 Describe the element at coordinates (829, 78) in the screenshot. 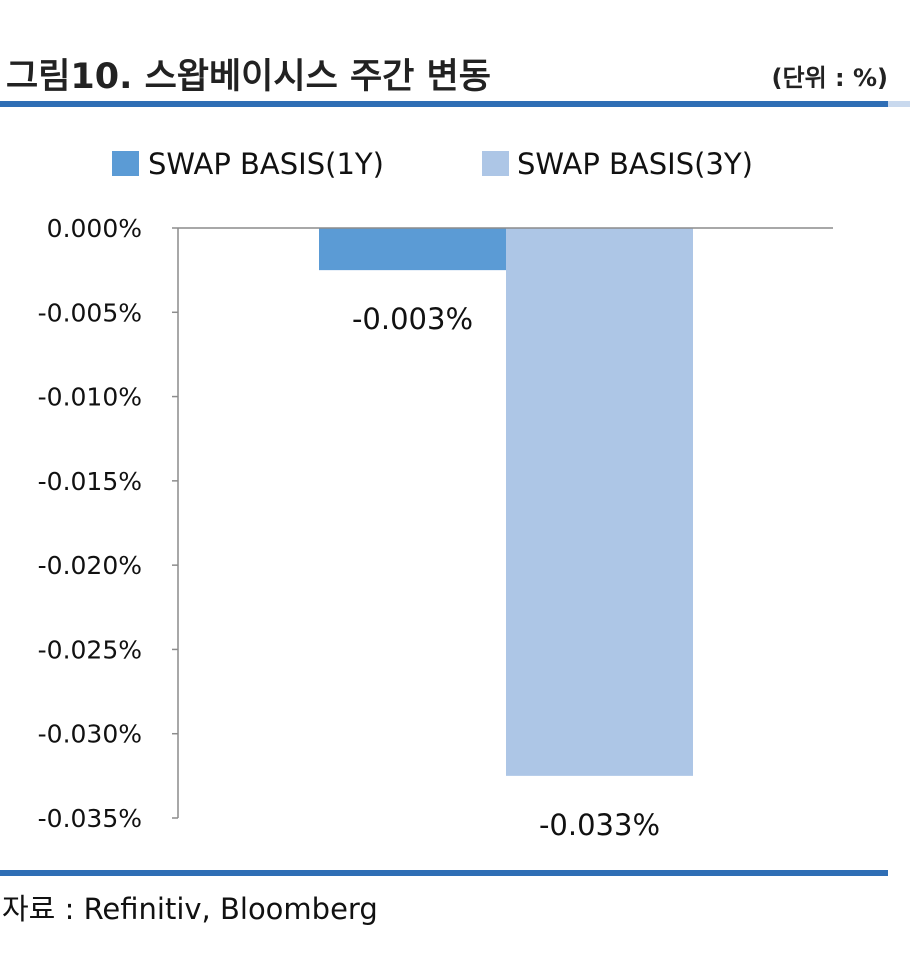

I see `unit-label: (단위 : %)` at that location.